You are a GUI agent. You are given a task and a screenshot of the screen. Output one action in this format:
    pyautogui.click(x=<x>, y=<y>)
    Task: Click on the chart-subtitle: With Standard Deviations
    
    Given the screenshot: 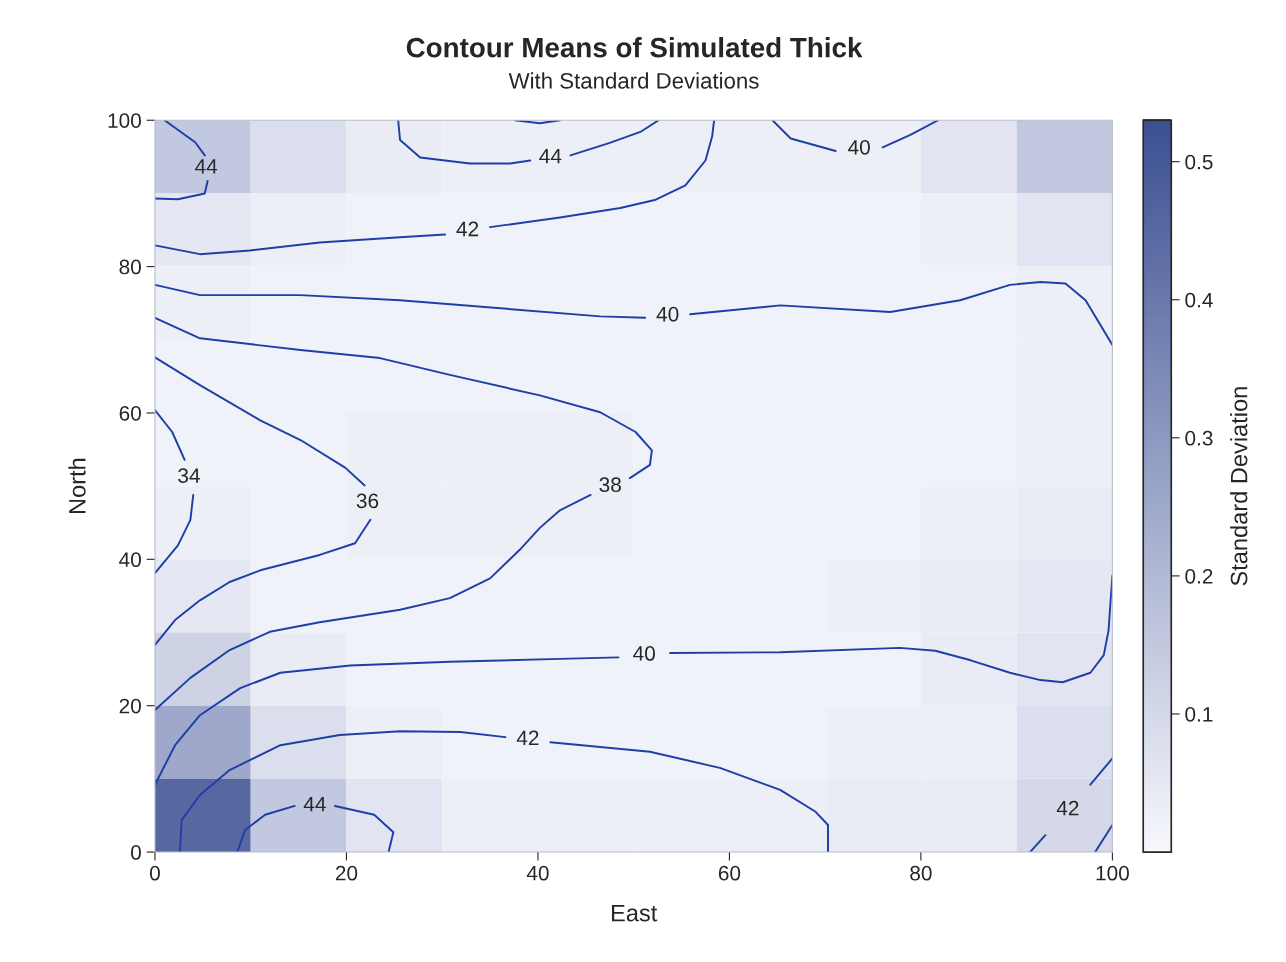 What is the action you would take?
    pyautogui.click(x=633, y=80)
    